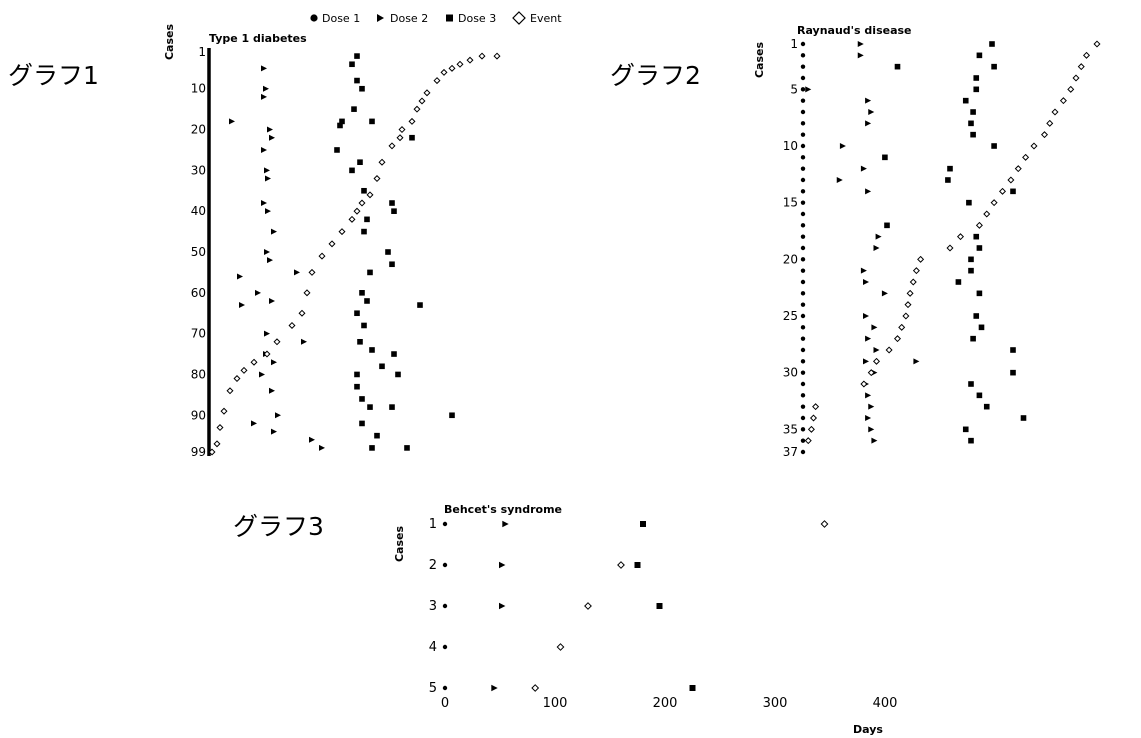  Describe the element at coordinates (555, 703) in the screenshot. I see `x-tick-label: 100` at that location.